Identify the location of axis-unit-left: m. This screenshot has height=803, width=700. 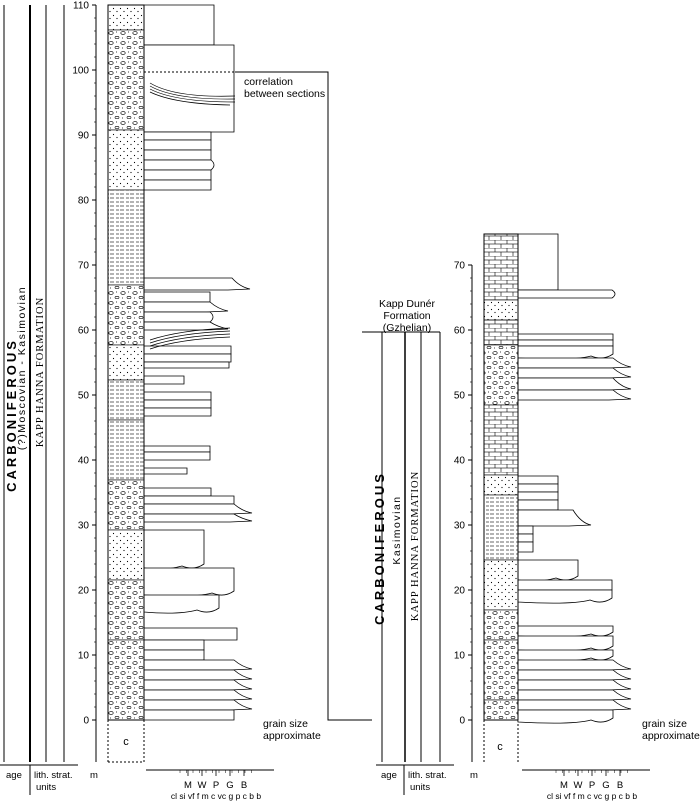
(94, 775).